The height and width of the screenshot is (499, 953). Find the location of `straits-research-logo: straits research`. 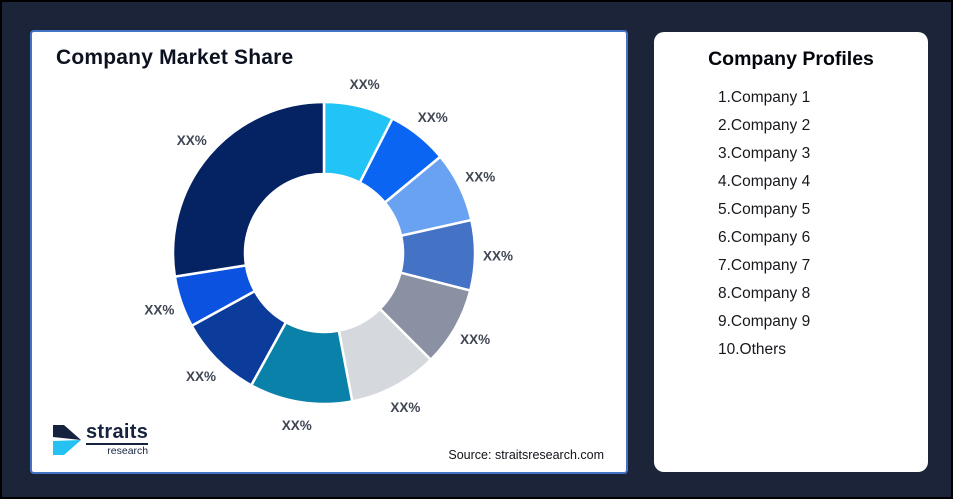

straits-research-logo: straits research is located at coordinates (100, 438).